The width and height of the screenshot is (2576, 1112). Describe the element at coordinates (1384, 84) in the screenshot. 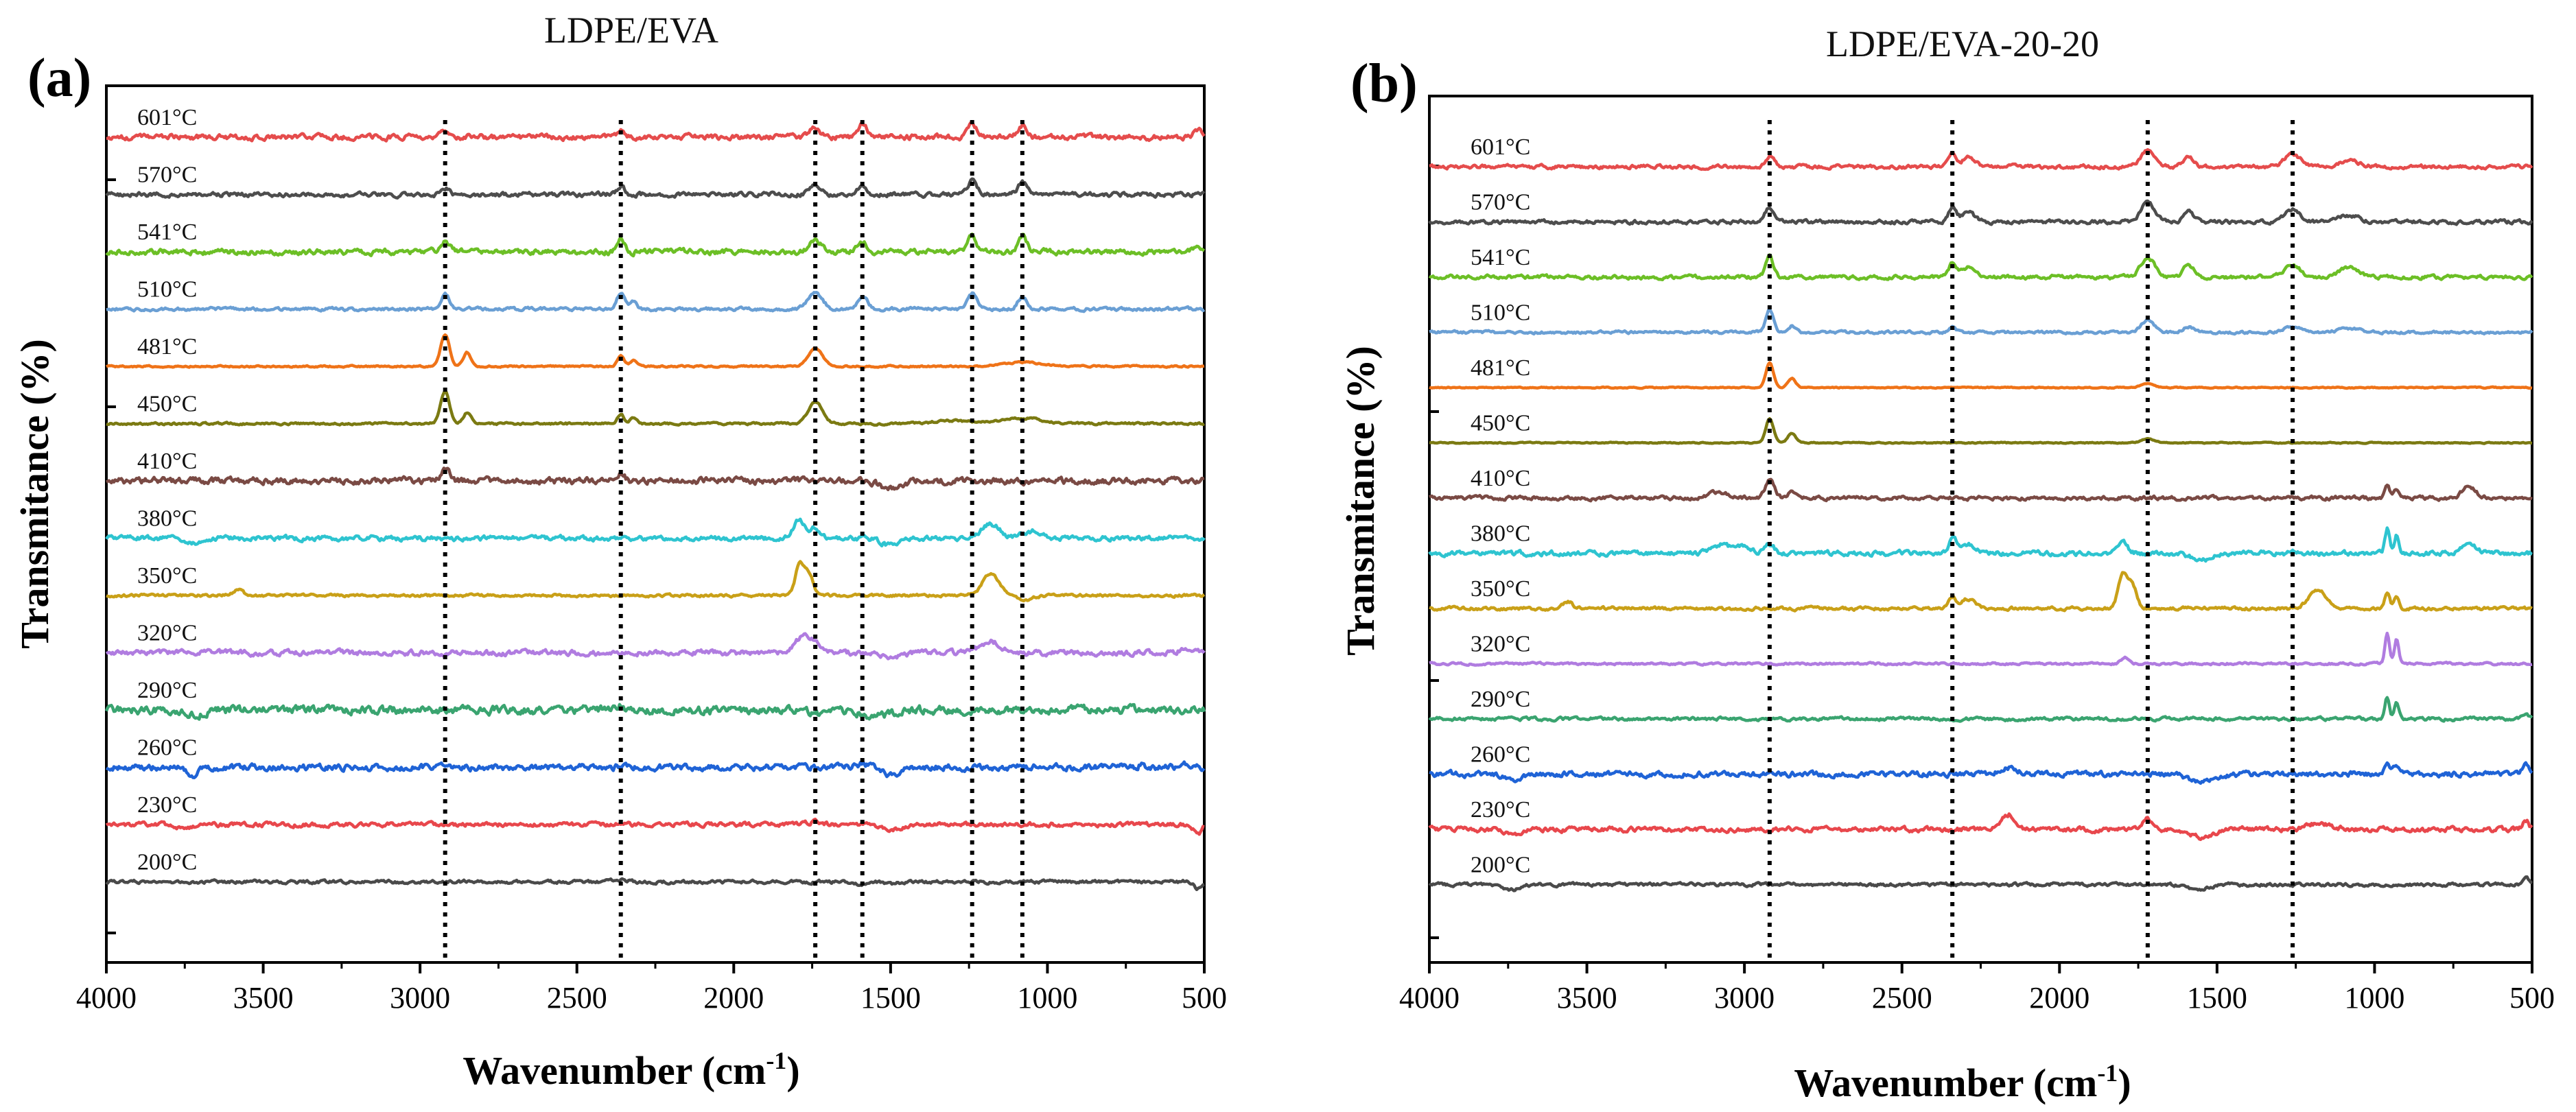

I see `panel-b-label: (b)` at that location.